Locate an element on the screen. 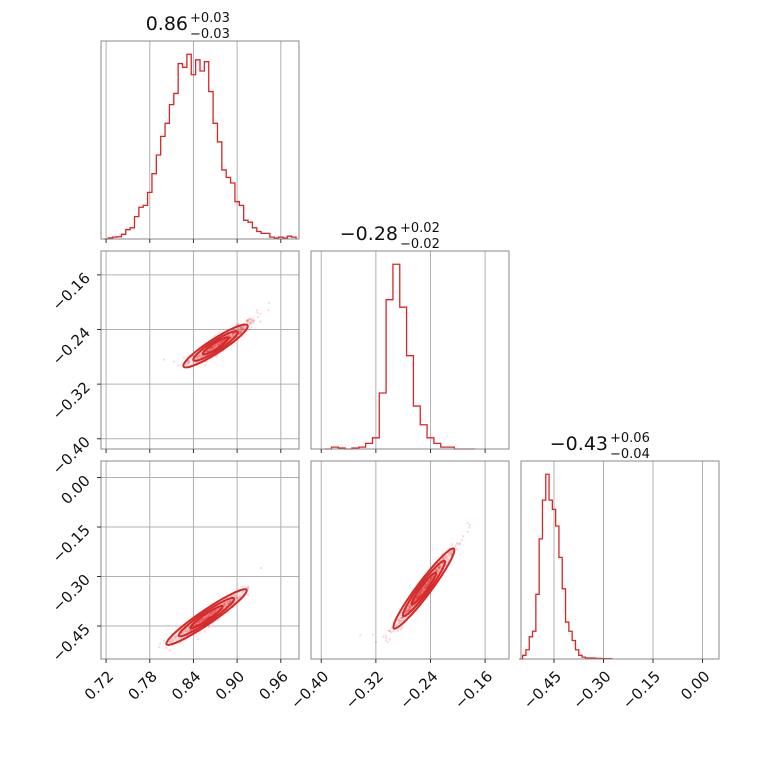 The height and width of the screenshot is (760, 760). panel-h0: 0.86 +0.03−0.03 is located at coordinates (200, 127).